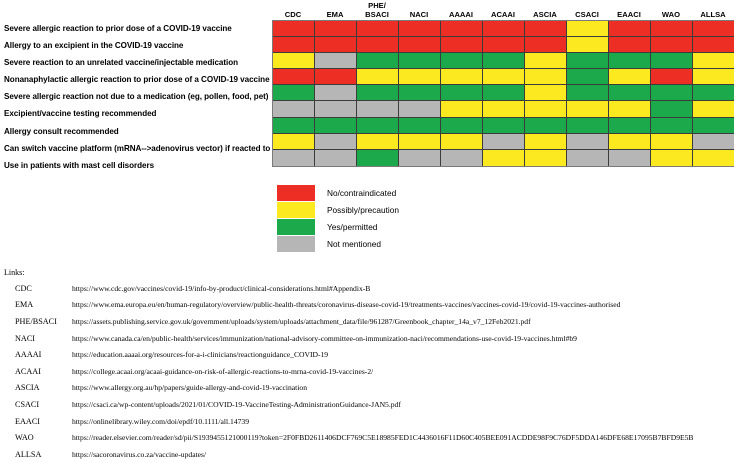 The width and height of the screenshot is (734, 463). What do you see at coordinates (377, 10) in the screenshot?
I see `matrix-column-header: PHE/BSACI` at bounding box center [377, 10].